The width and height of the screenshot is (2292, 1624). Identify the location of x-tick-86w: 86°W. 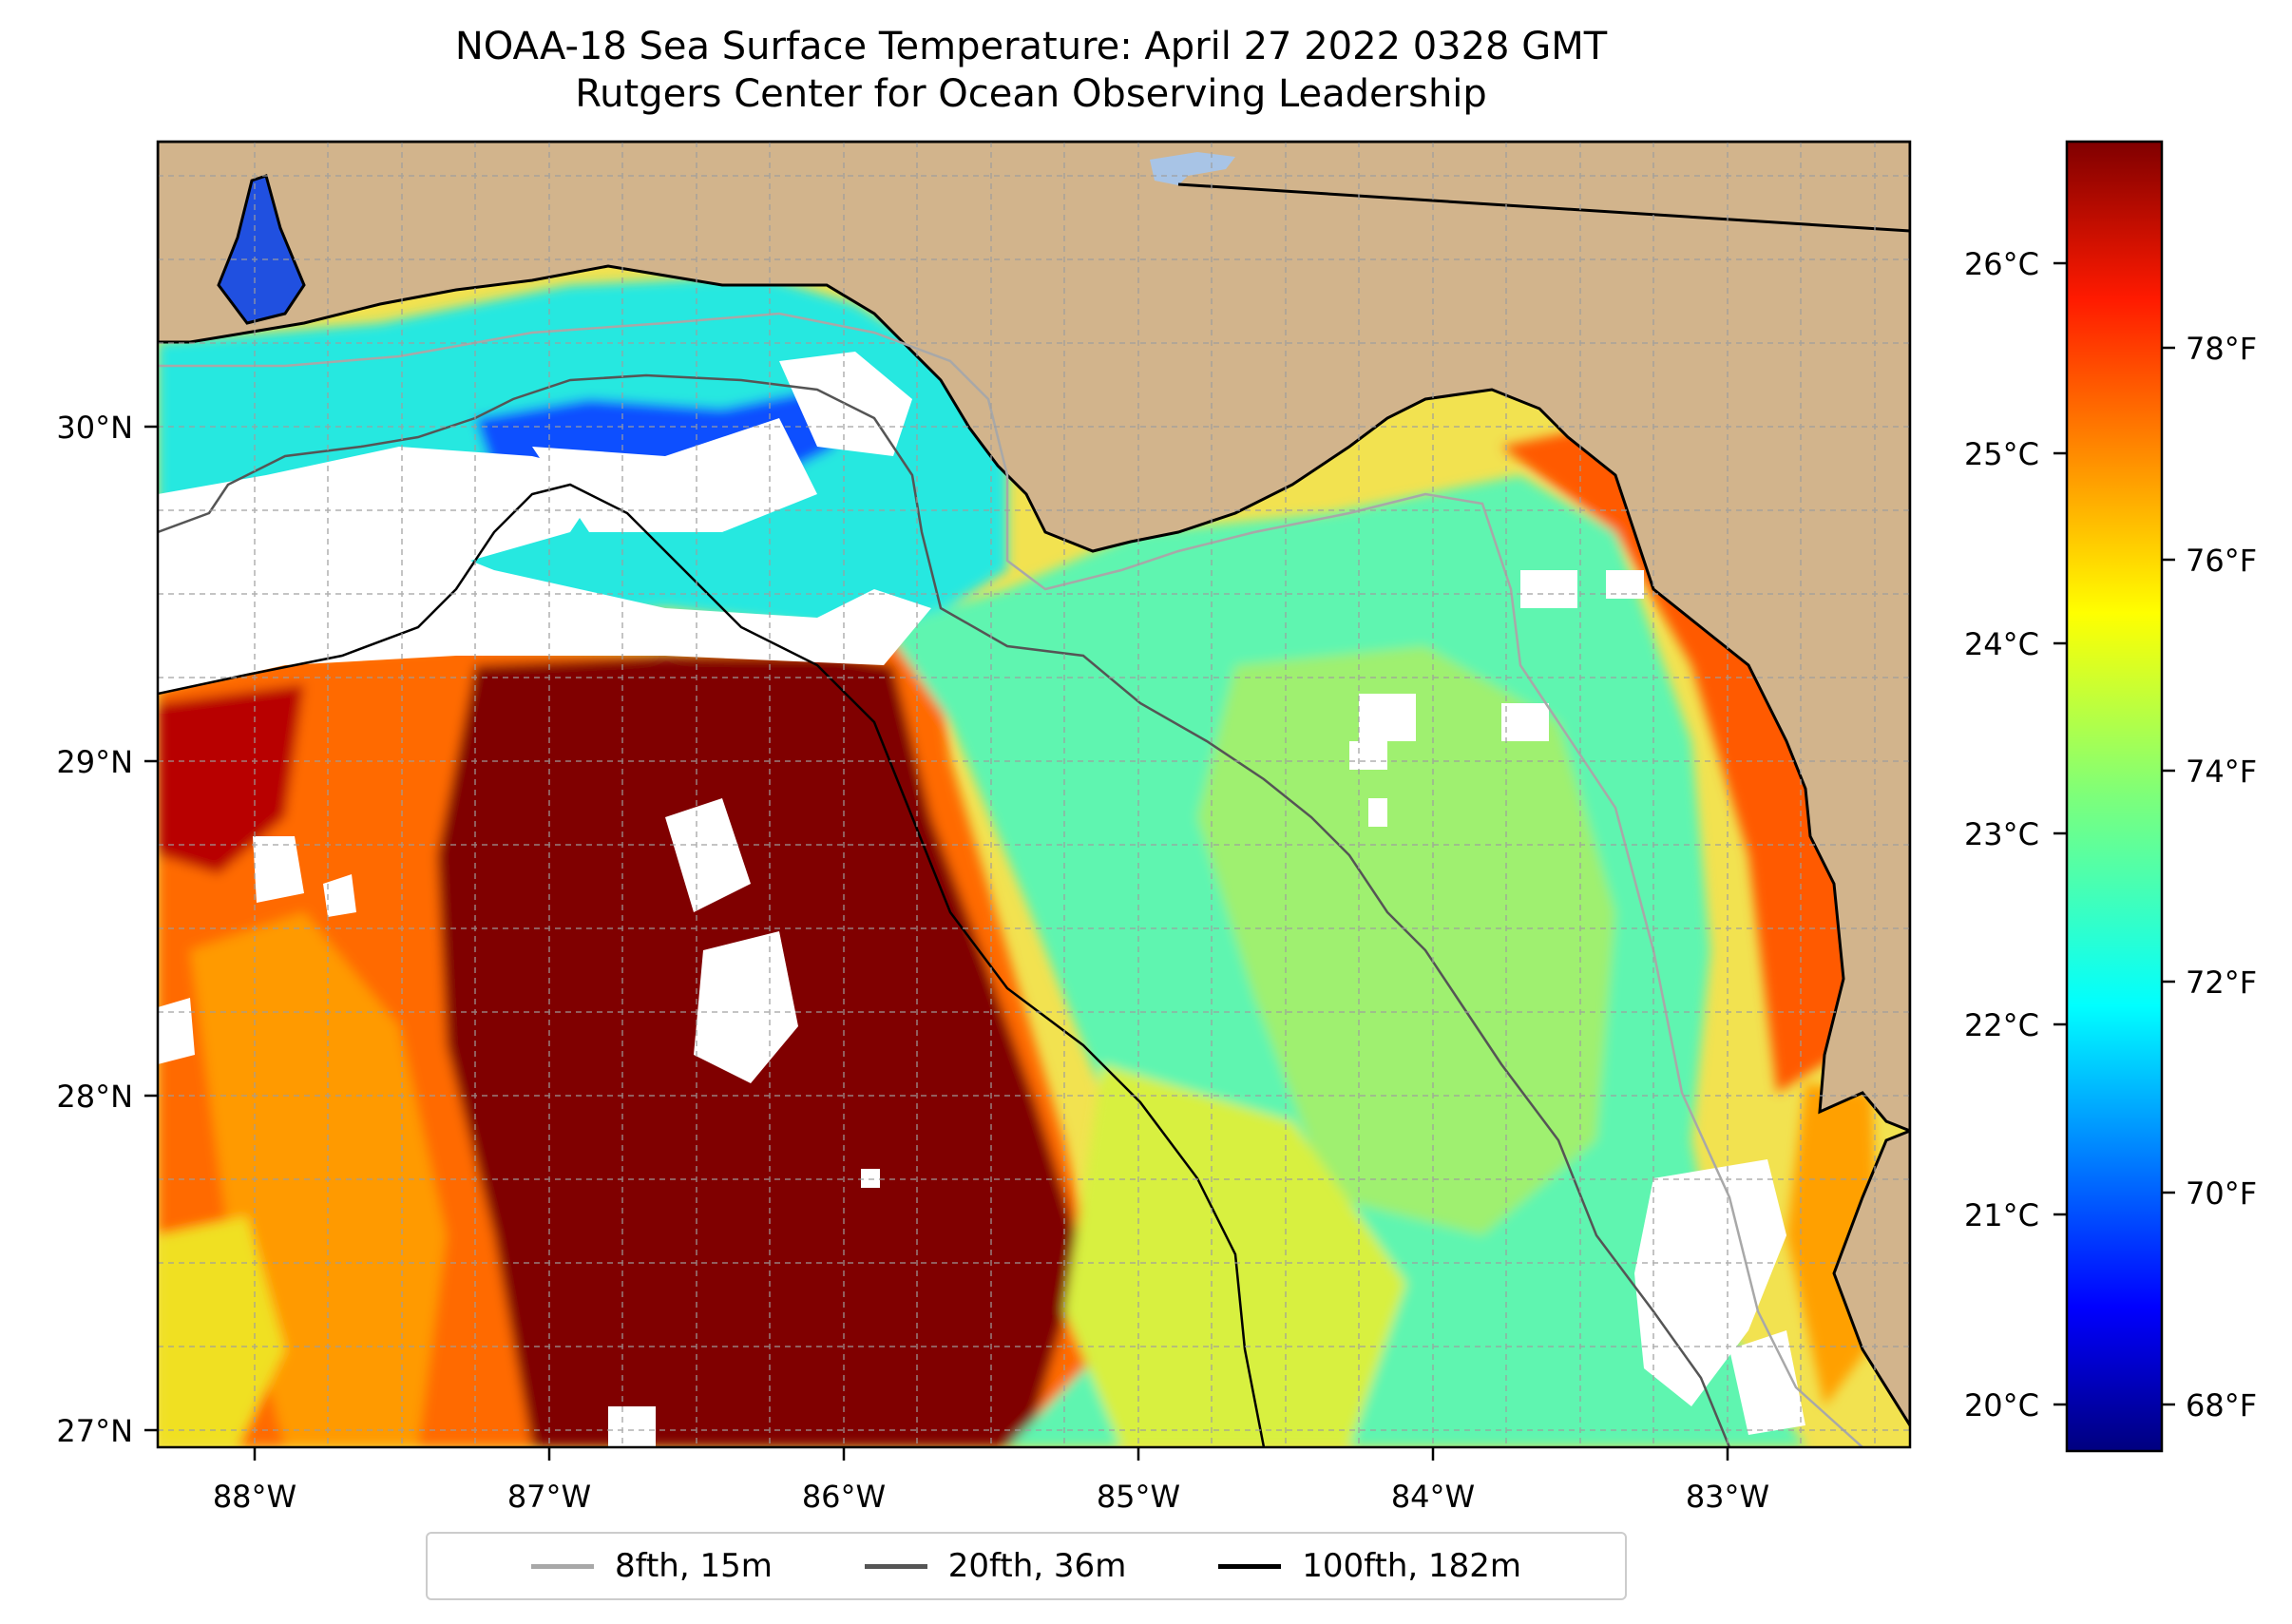
(844, 1497).